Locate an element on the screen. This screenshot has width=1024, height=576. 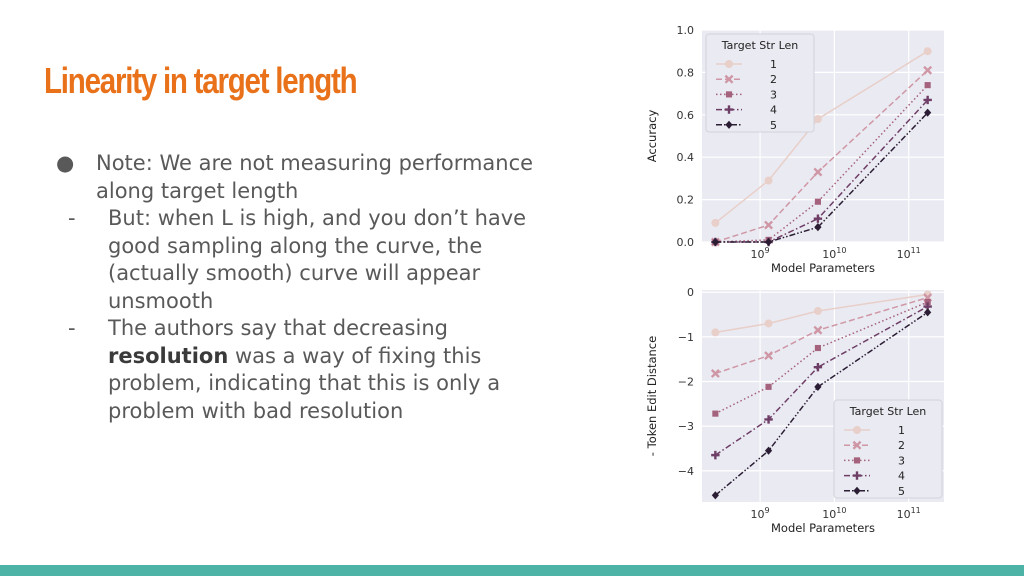
y-tick-label: 0.8 is located at coordinates (686, 72).